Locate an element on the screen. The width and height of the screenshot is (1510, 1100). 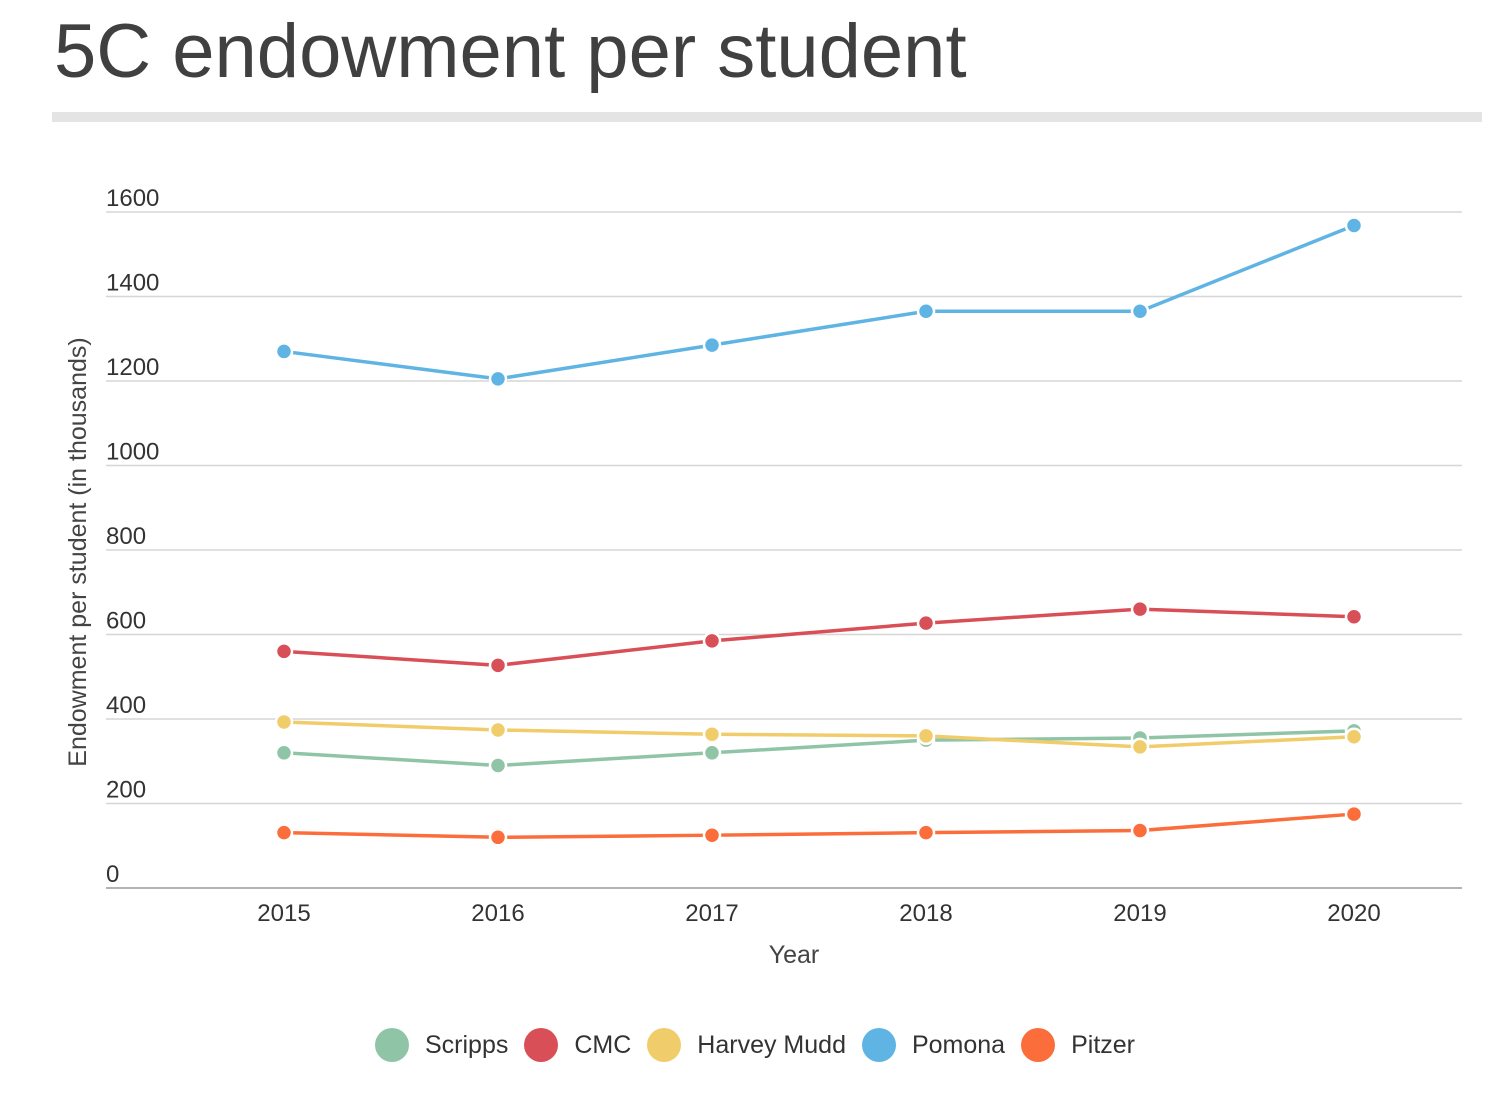
y-axis-title: Endowment per student (in thousands) is located at coordinates (78, 551).